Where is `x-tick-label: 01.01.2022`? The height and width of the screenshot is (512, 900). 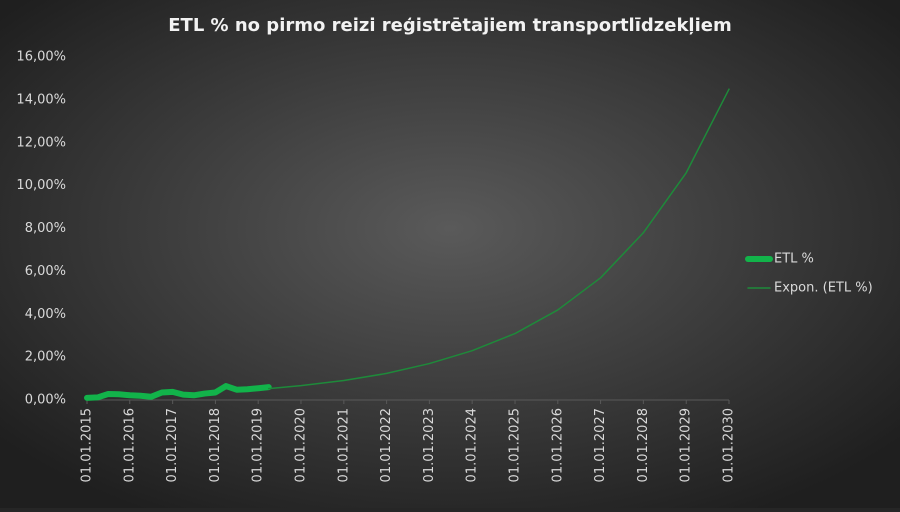 x-tick-label: 01.01.2022 is located at coordinates (386, 445).